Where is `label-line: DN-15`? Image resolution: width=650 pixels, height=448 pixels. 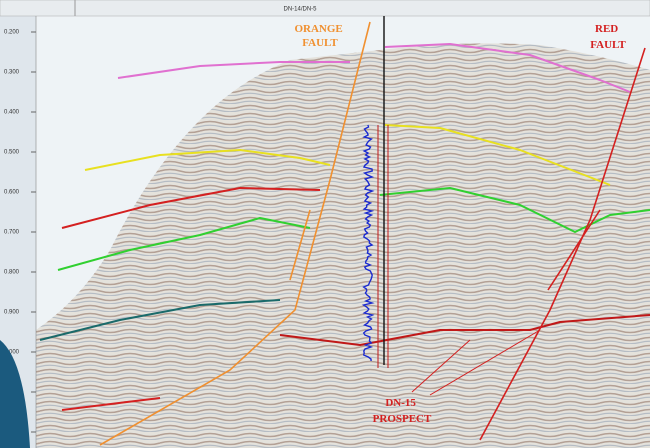 label-line: DN-15 is located at coordinates (400, 403).